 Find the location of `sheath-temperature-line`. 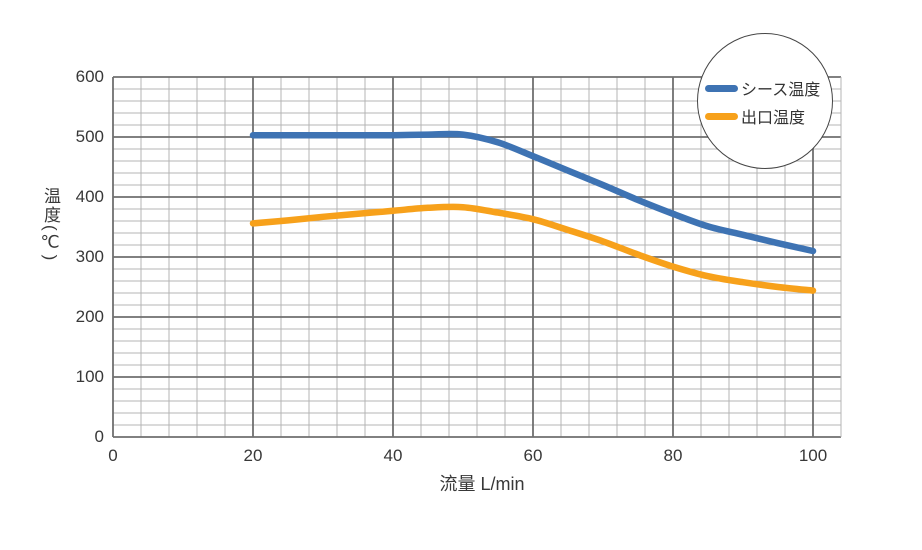

sheath-temperature-line is located at coordinates (533, 192).